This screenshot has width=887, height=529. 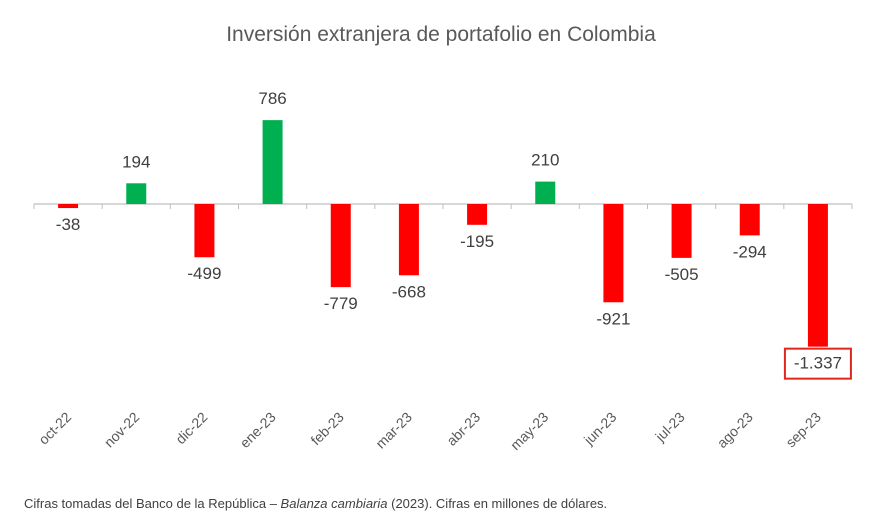 What do you see at coordinates (803, 430) in the screenshot?
I see `x-tick-label-sep-23: sep-23` at bounding box center [803, 430].